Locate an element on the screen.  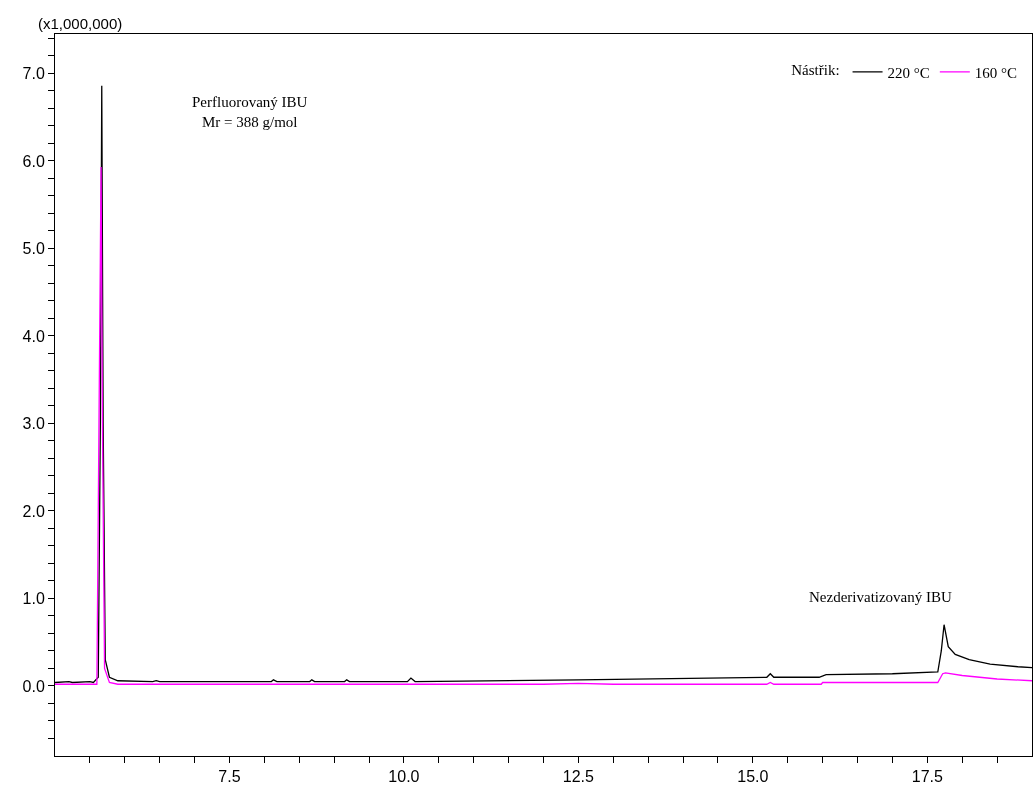
x-tick-label: 7.5 is located at coordinates (229, 777).